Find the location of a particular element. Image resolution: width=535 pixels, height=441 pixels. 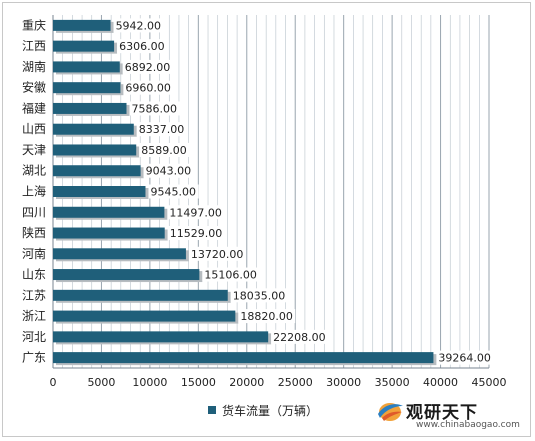

category-label: 江西 is located at coordinates (34, 46).